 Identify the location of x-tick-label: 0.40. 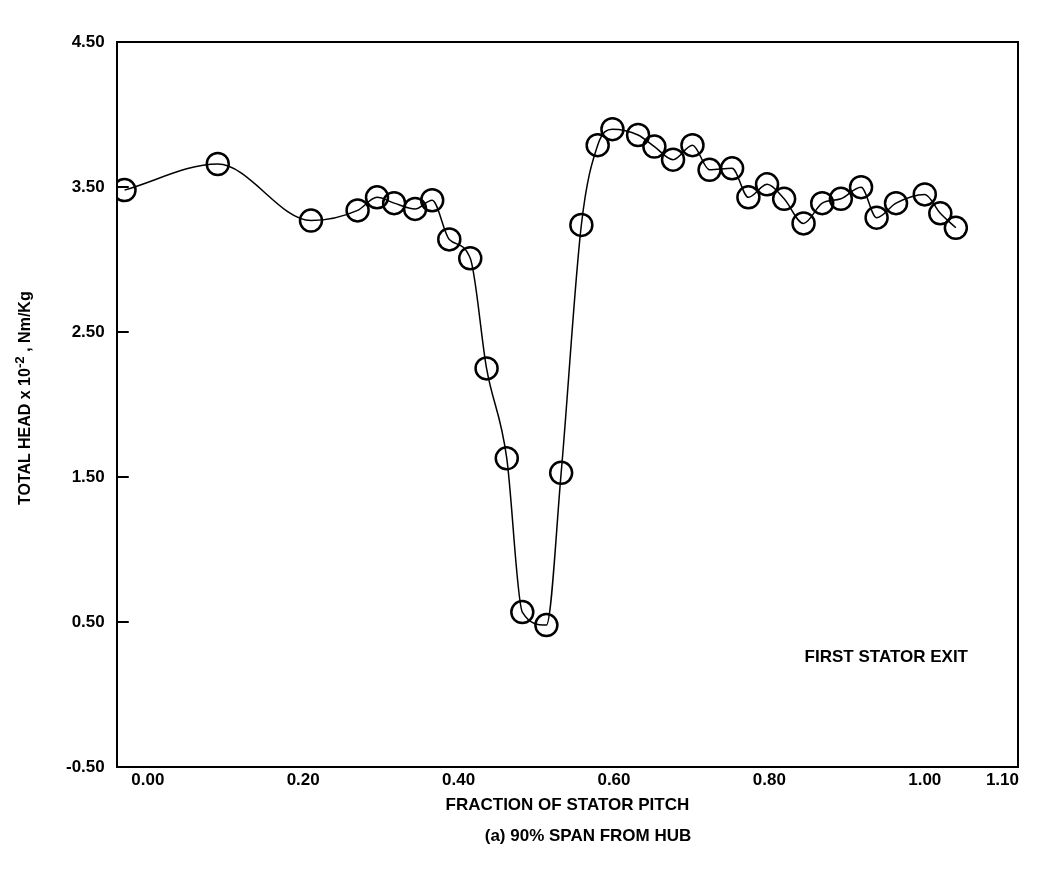
(459, 780).